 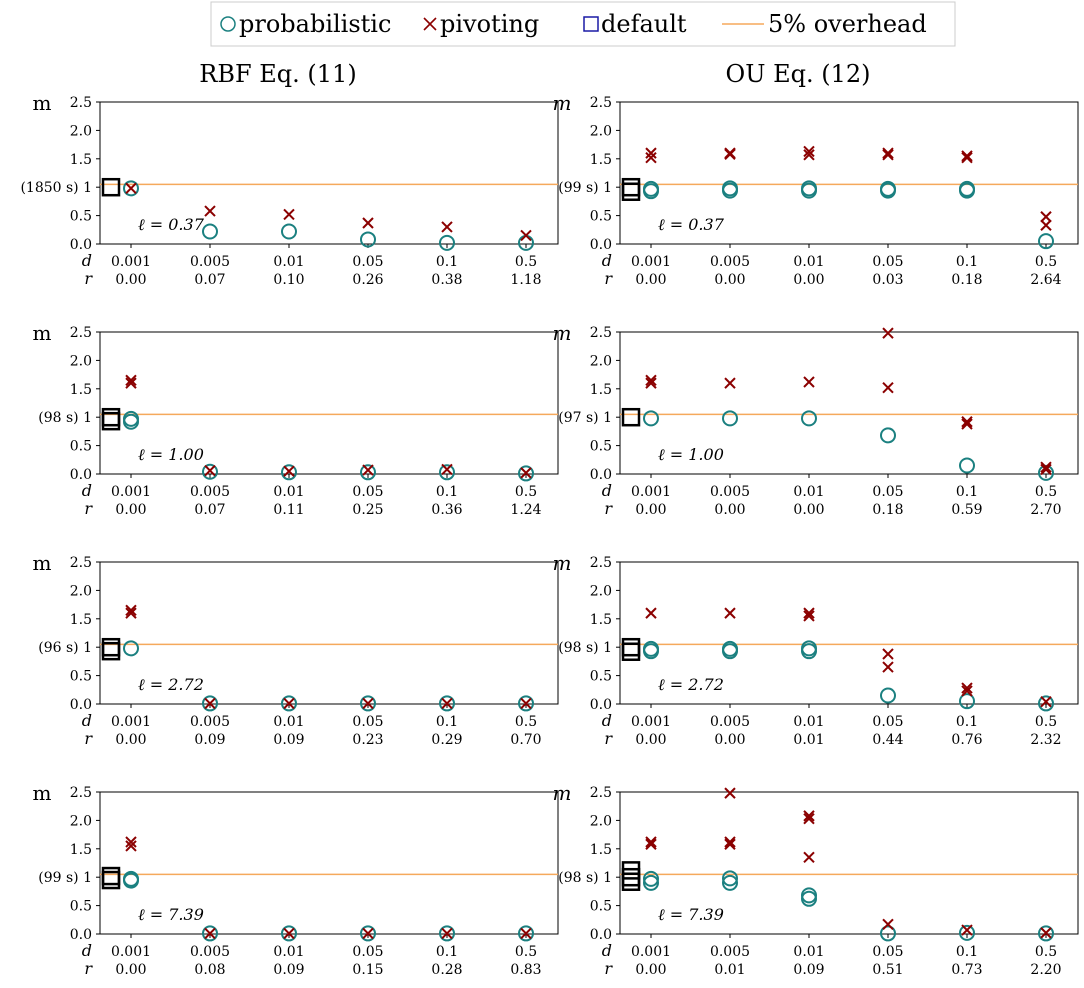 I want to click on length-scale-annotation: ℓ = 7.39, so click(x=171, y=914).